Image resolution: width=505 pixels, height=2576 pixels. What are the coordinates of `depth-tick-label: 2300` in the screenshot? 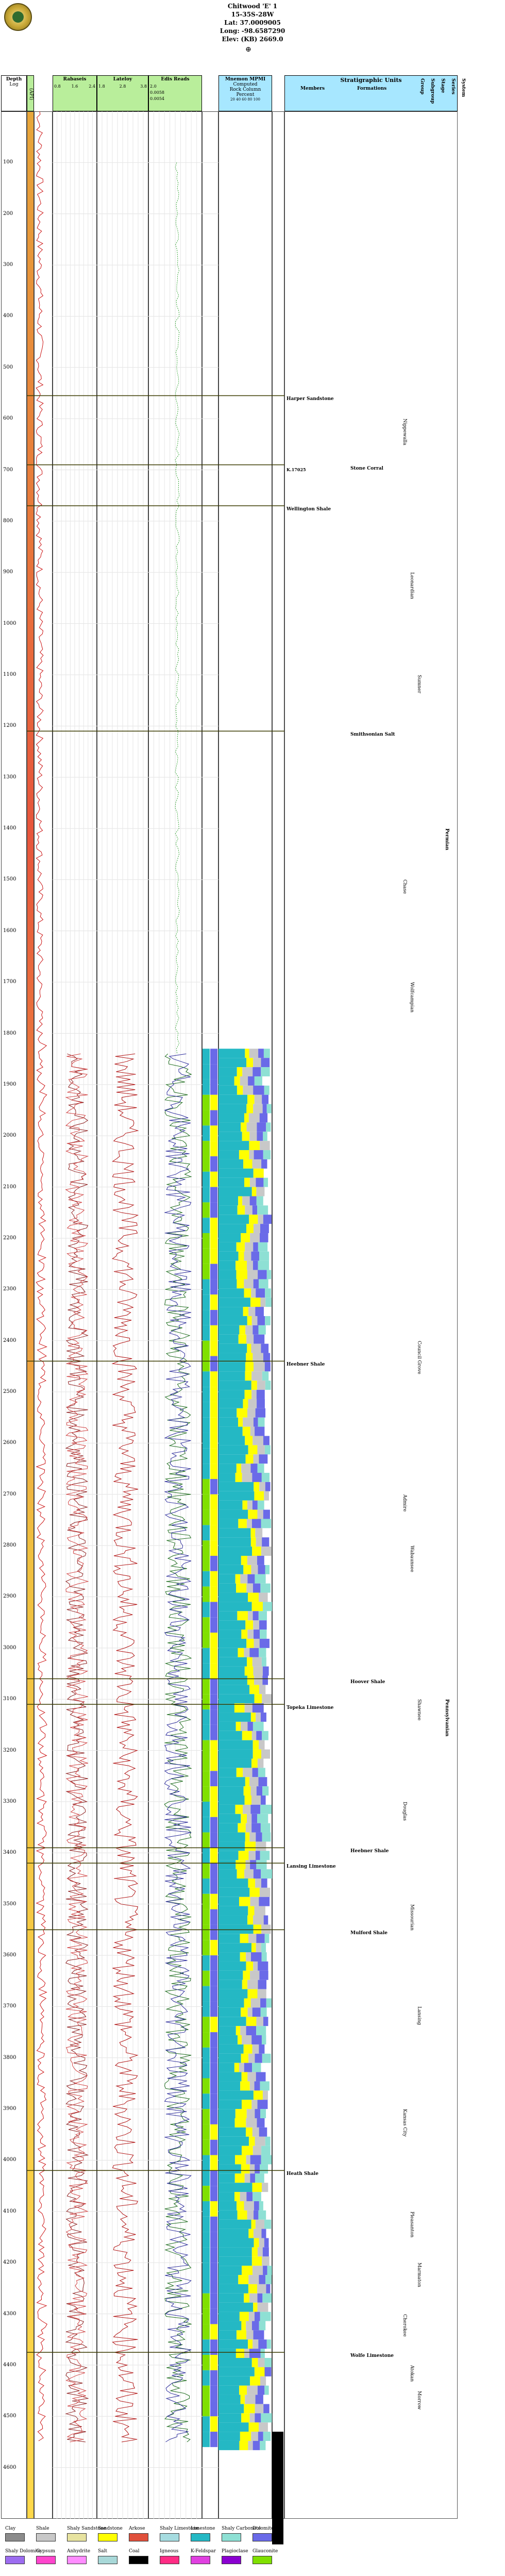 It's located at (9, 1289).